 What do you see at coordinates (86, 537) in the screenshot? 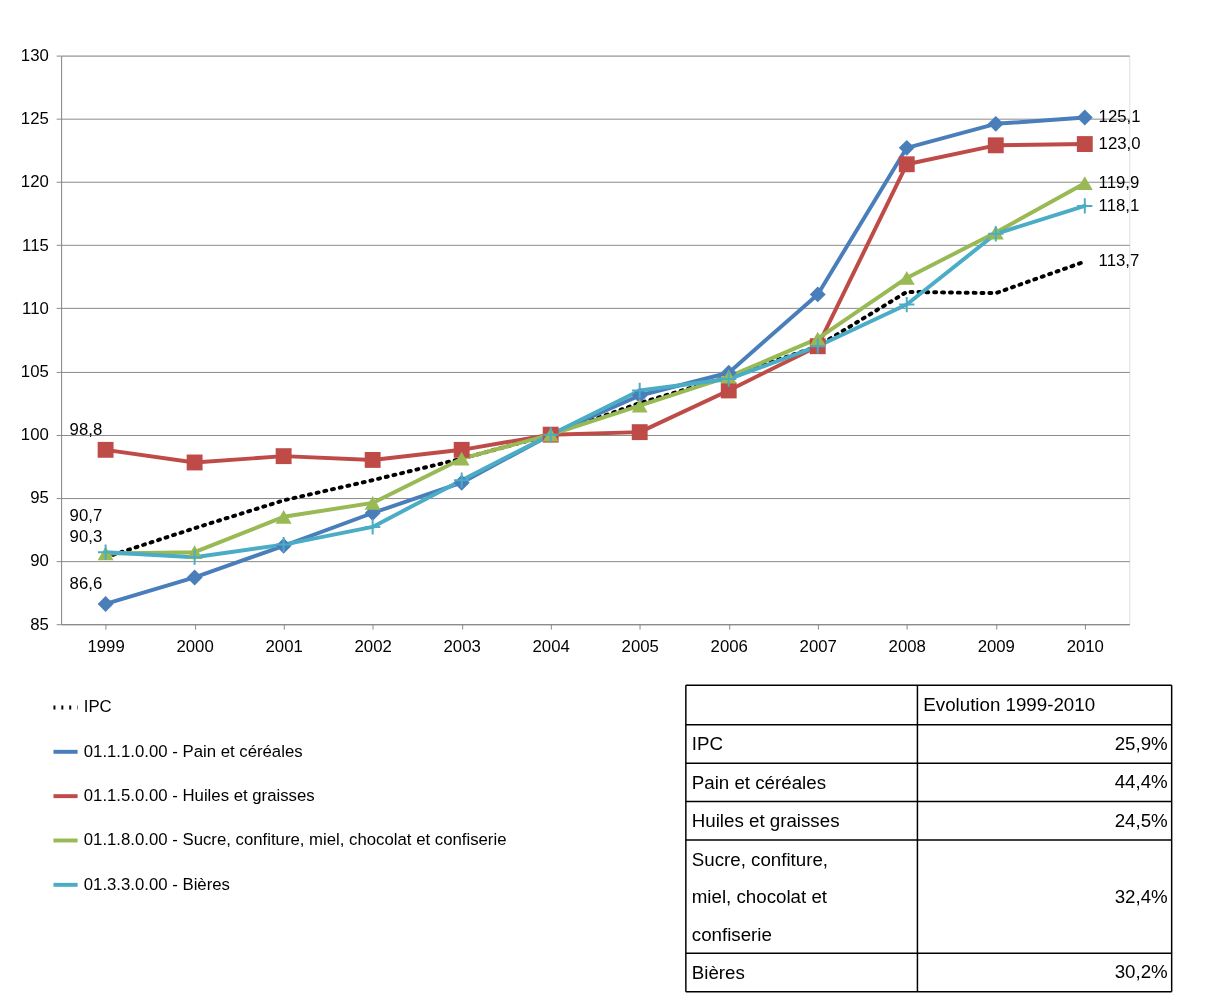
I see `data-label: 90,3` at bounding box center [86, 537].